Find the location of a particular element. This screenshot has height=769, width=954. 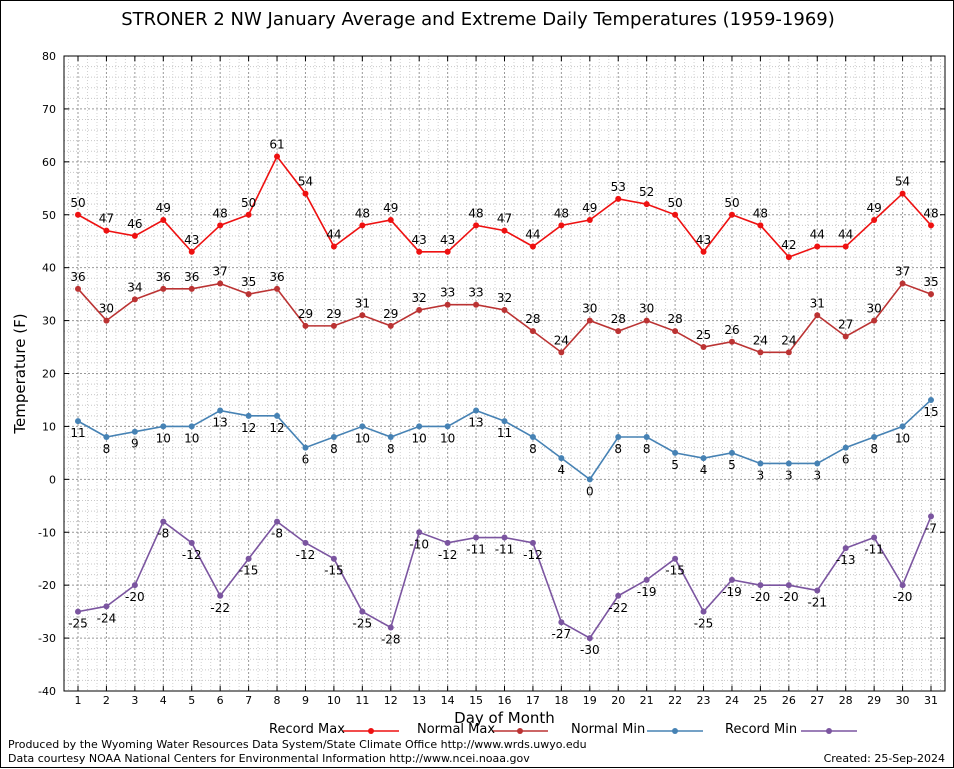

data-label-normal-min: 12 is located at coordinates (248, 428).